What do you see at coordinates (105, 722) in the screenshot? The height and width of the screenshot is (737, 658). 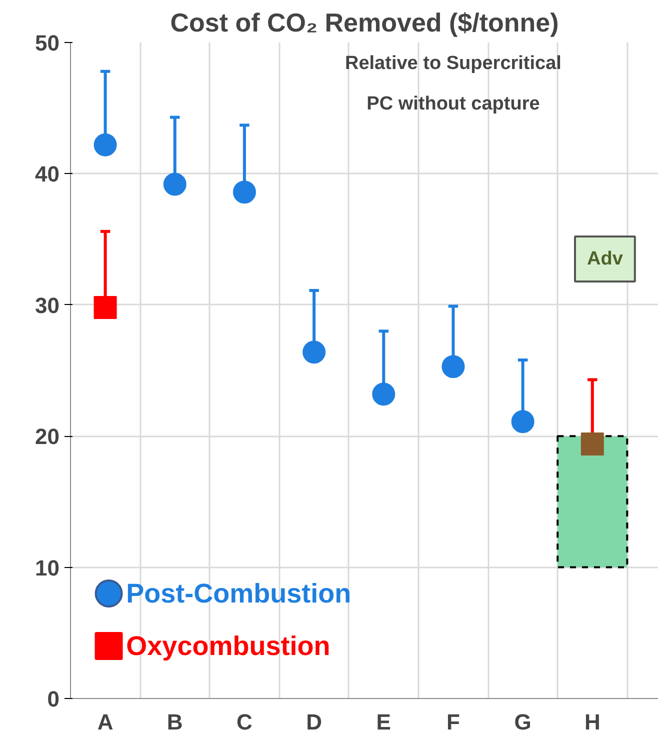 I see `x-tick-label: A` at bounding box center [105, 722].